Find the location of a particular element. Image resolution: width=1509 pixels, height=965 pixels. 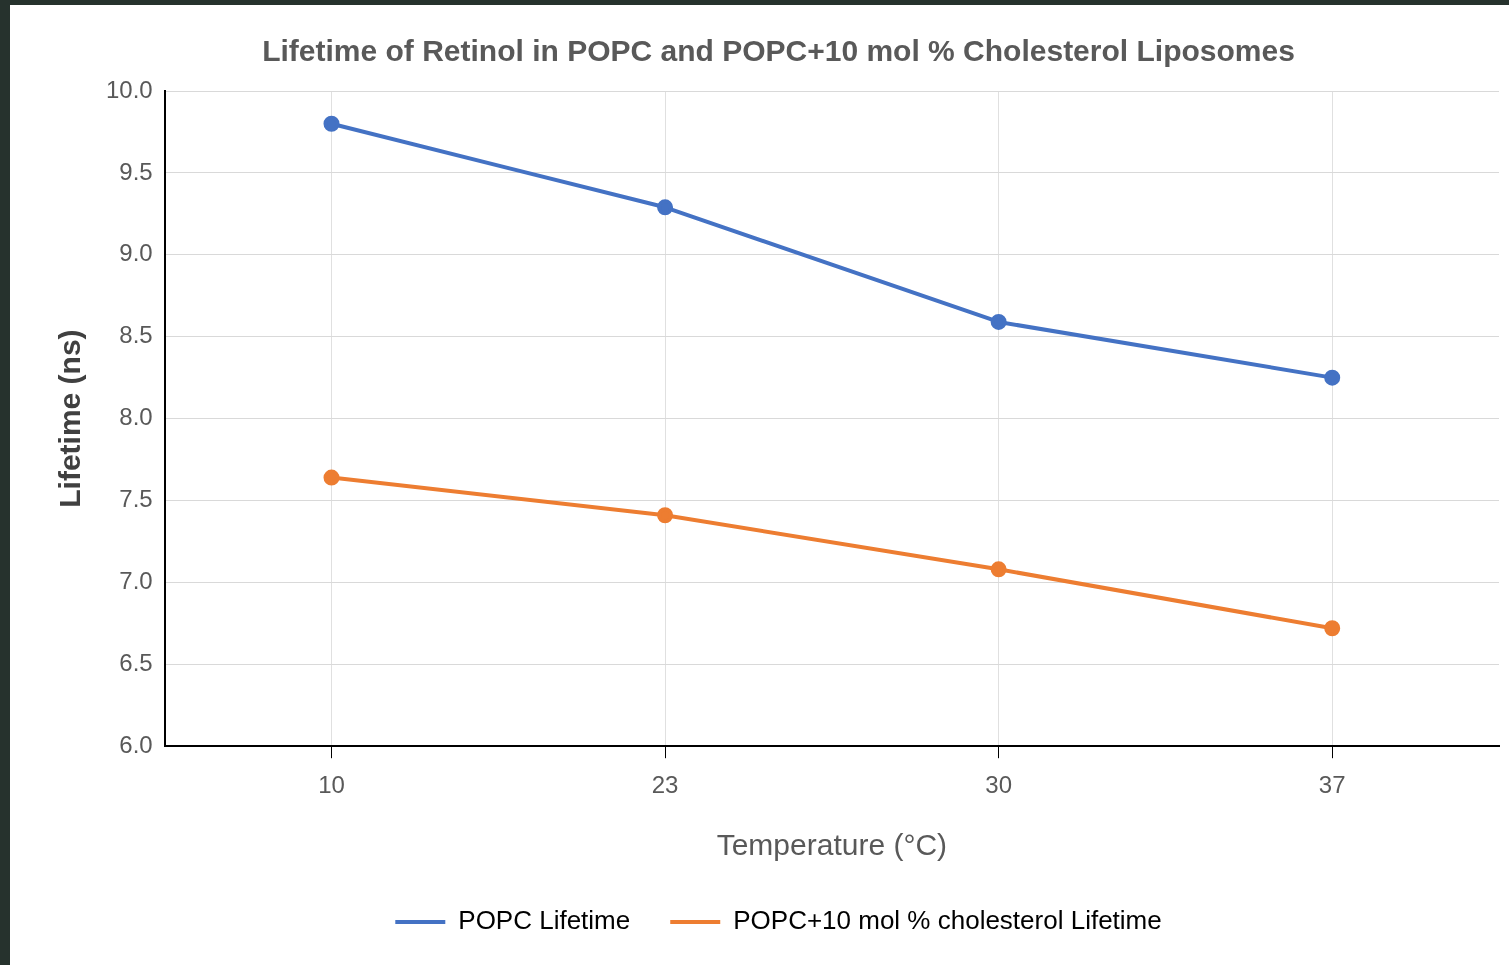

x-tick-label: 30 is located at coordinates (998, 785).